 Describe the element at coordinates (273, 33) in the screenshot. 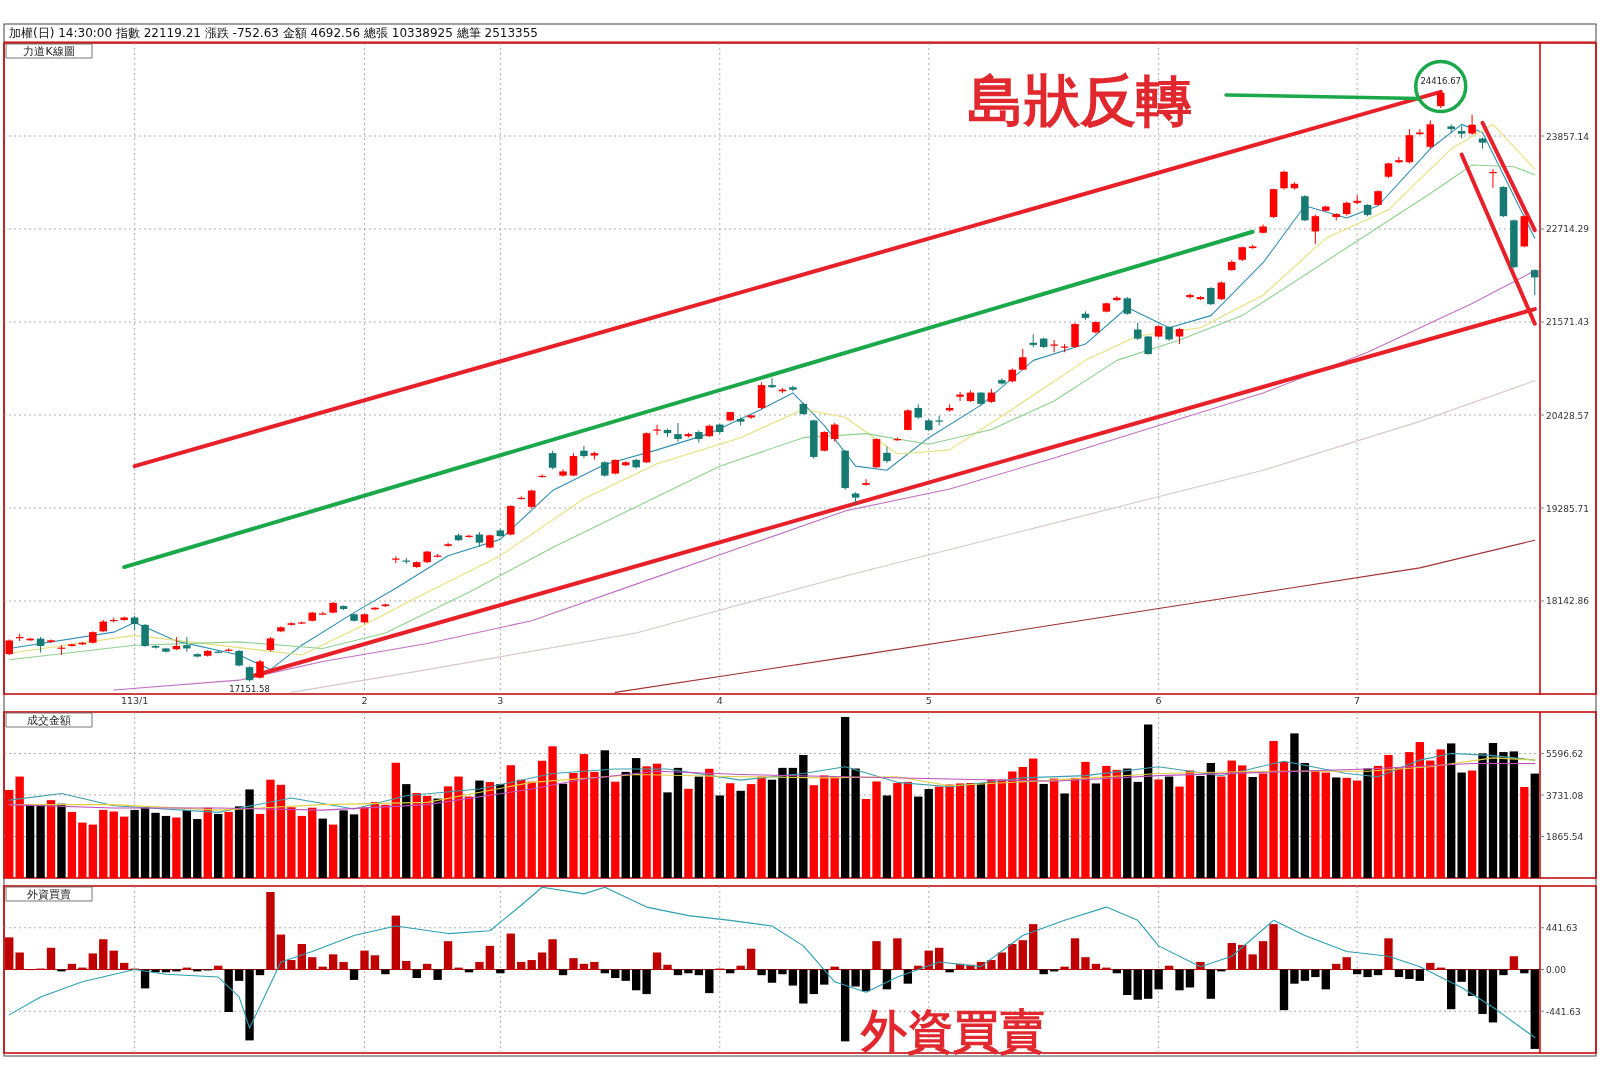

I see `chart-title: 加權(日) 14:30:00 指數 22119.21 漲跌 -752.63 金額 4692.56 總張 10338925 總筆 2513355` at that location.